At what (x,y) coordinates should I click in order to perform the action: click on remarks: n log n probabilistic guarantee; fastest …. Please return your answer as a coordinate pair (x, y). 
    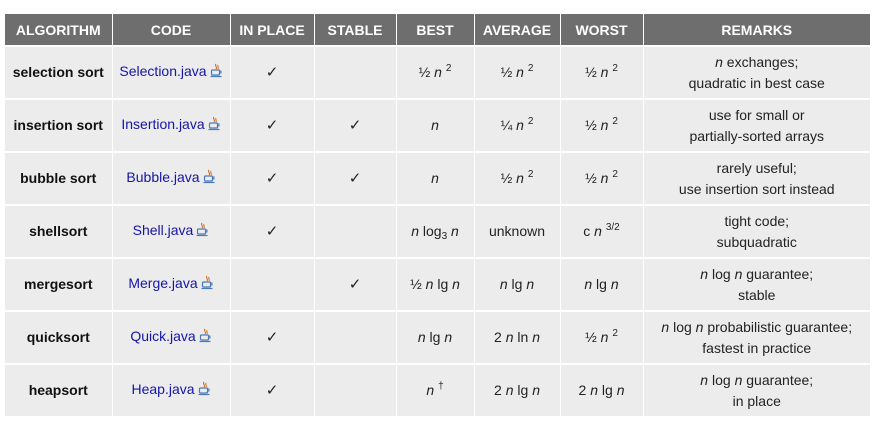
    Looking at the image, I should click on (756, 337).